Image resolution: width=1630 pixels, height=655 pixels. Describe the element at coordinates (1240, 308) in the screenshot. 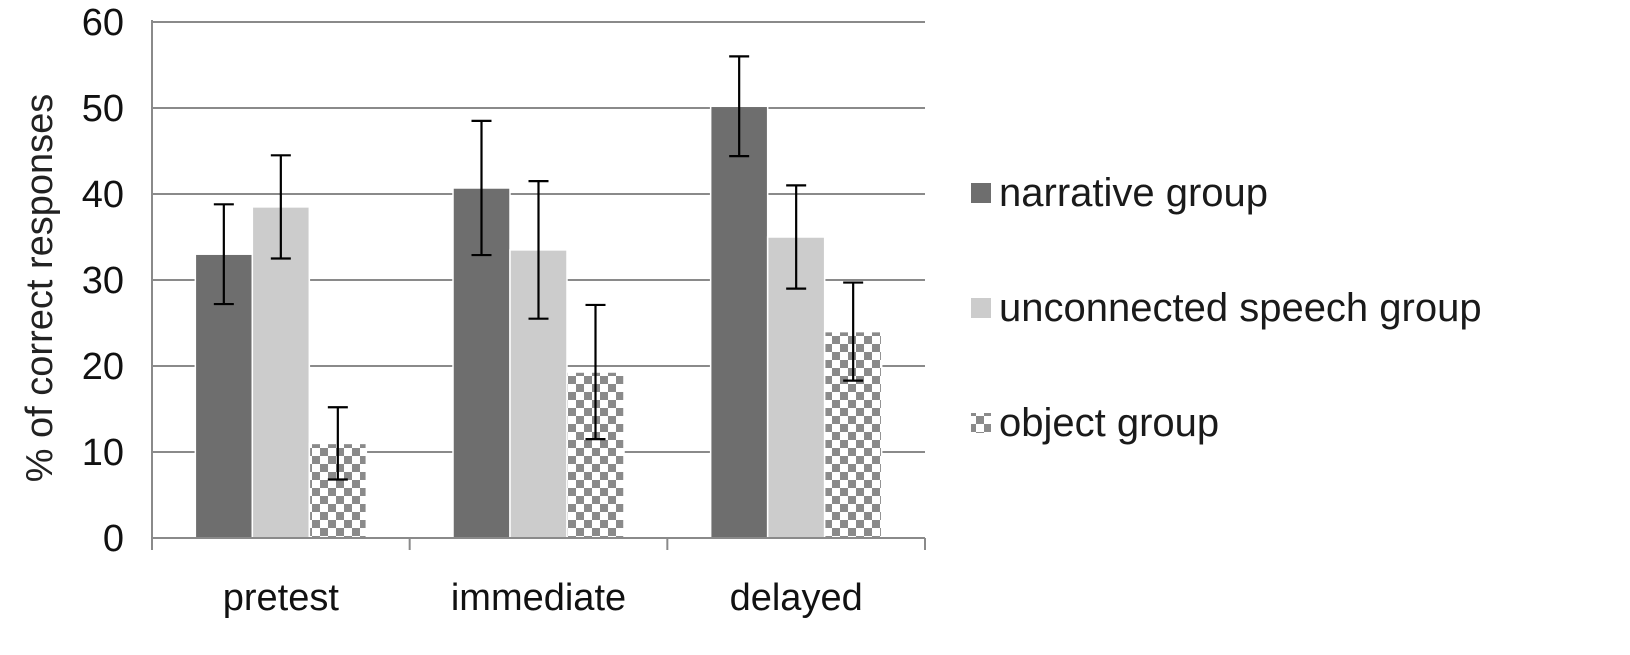

I see `legend-label: unconnected speech group` at that location.